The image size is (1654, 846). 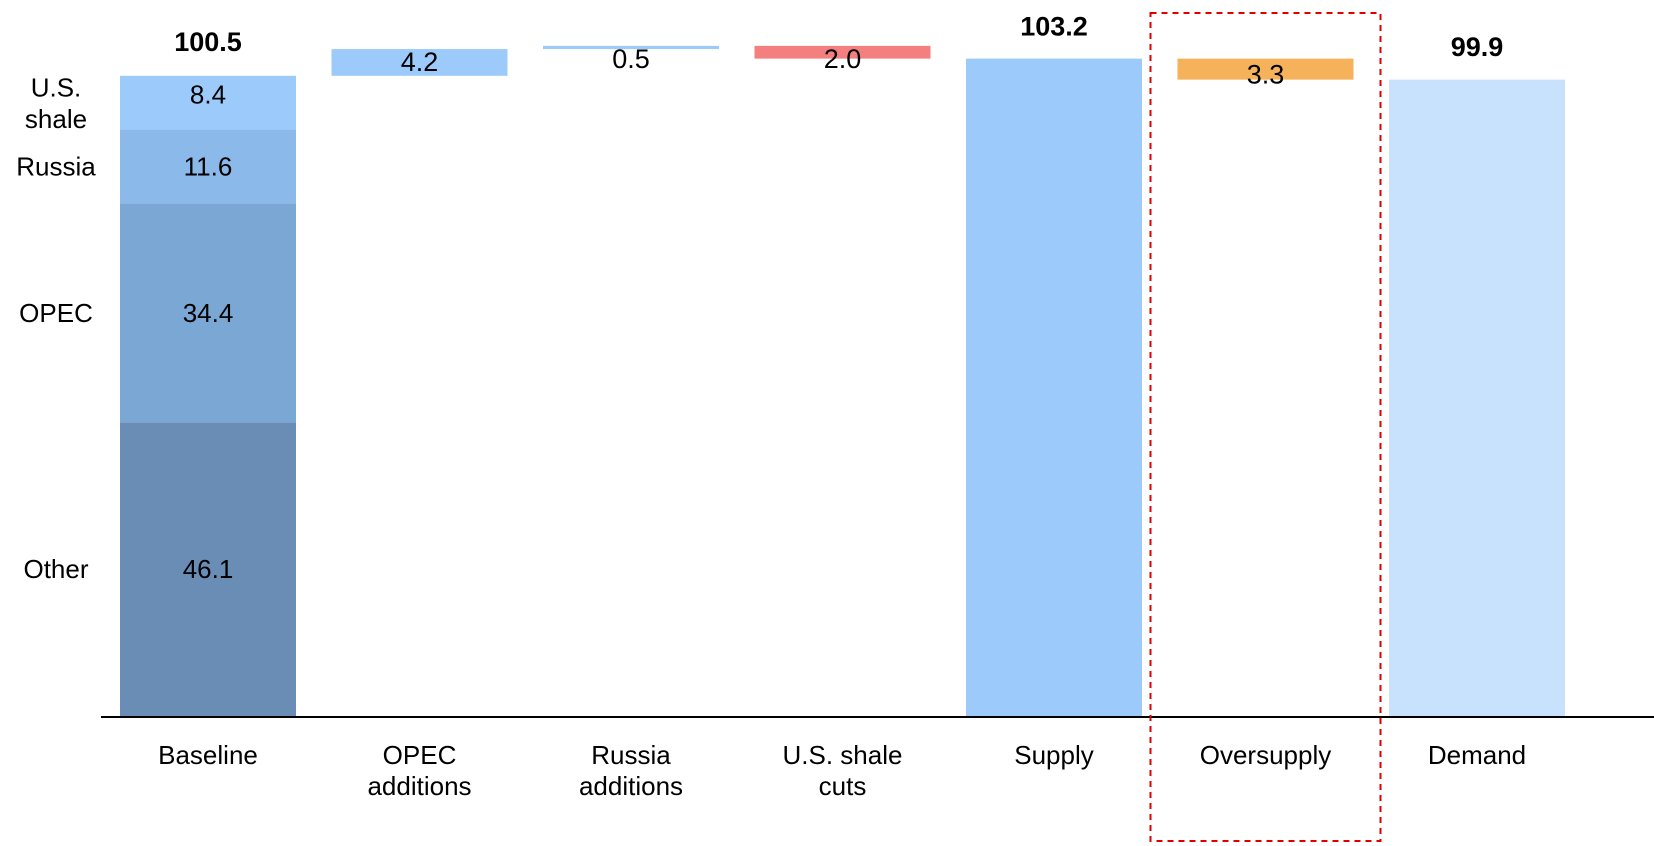 What do you see at coordinates (631, 770) in the screenshot?
I see `category-label-russia-additions: Russia additions` at bounding box center [631, 770].